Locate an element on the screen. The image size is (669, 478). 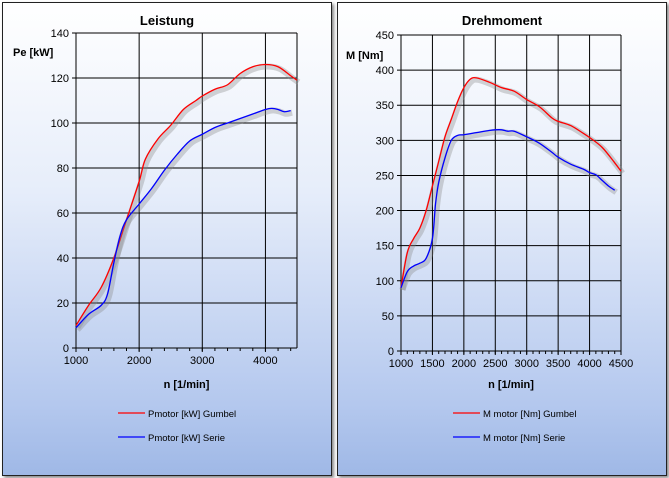
x-tick-label: 1500 is located at coordinates (432, 364).